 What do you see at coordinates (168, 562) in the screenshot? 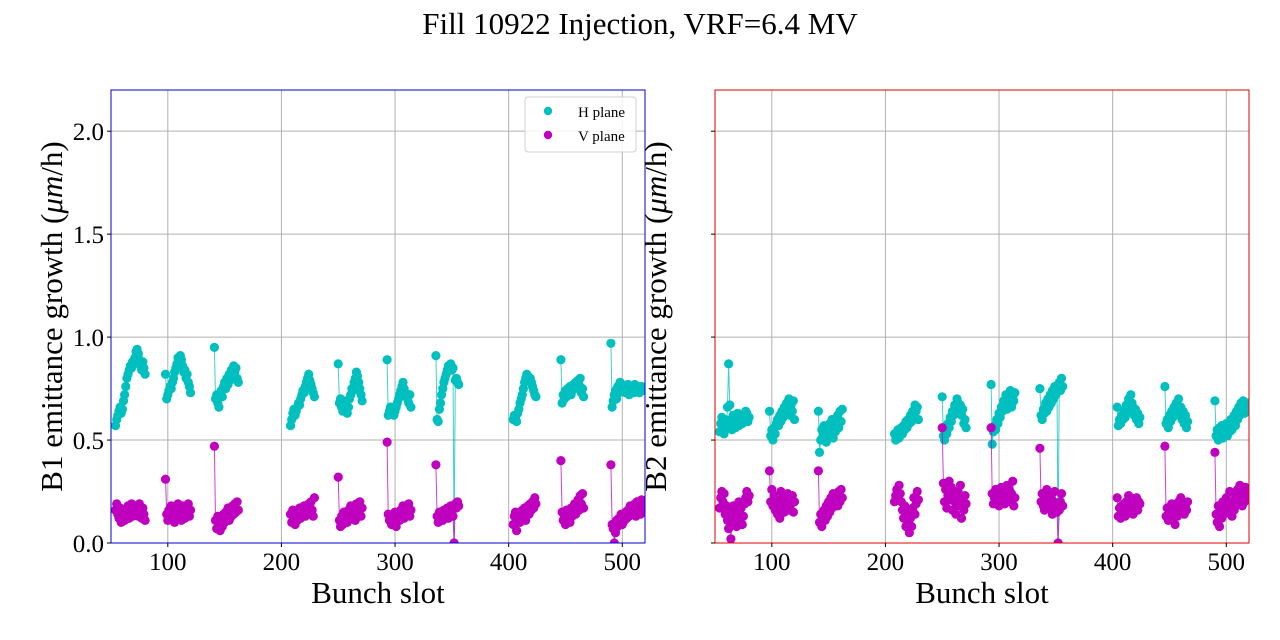
I see `x-tick-label-b1: 100` at bounding box center [168, 562].